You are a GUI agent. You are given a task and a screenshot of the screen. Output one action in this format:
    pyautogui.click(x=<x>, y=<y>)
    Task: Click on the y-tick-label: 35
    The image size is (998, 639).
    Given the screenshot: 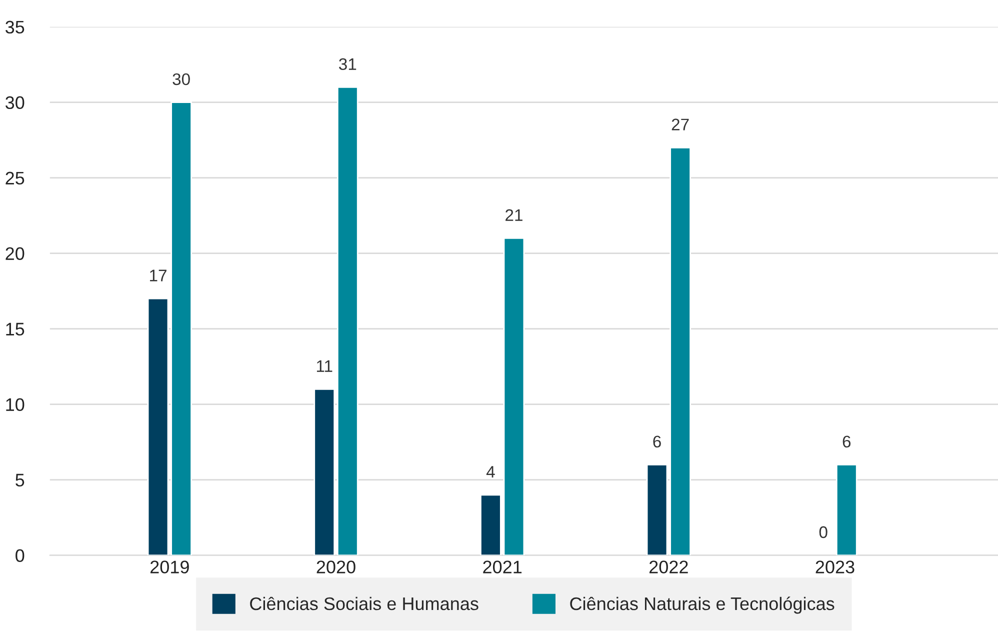 What is the action you would take?
    pyautogui.click(x=15, y=27)
    